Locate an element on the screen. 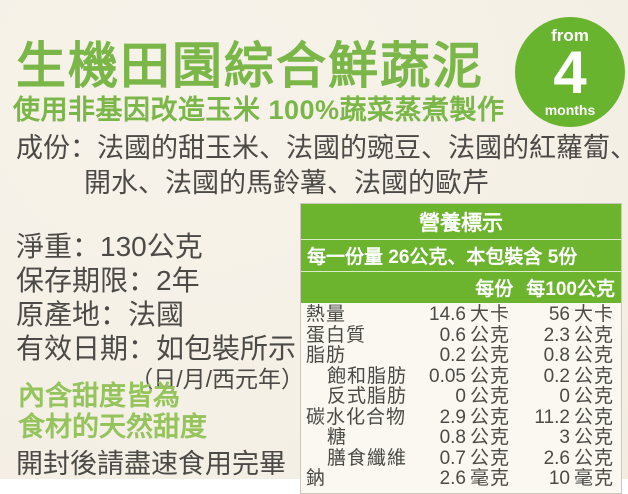 Image resolution: width=628 pixels, height=494 pixels. nutrient-label: 反式脂肪 is located at coordinates (367, 396).